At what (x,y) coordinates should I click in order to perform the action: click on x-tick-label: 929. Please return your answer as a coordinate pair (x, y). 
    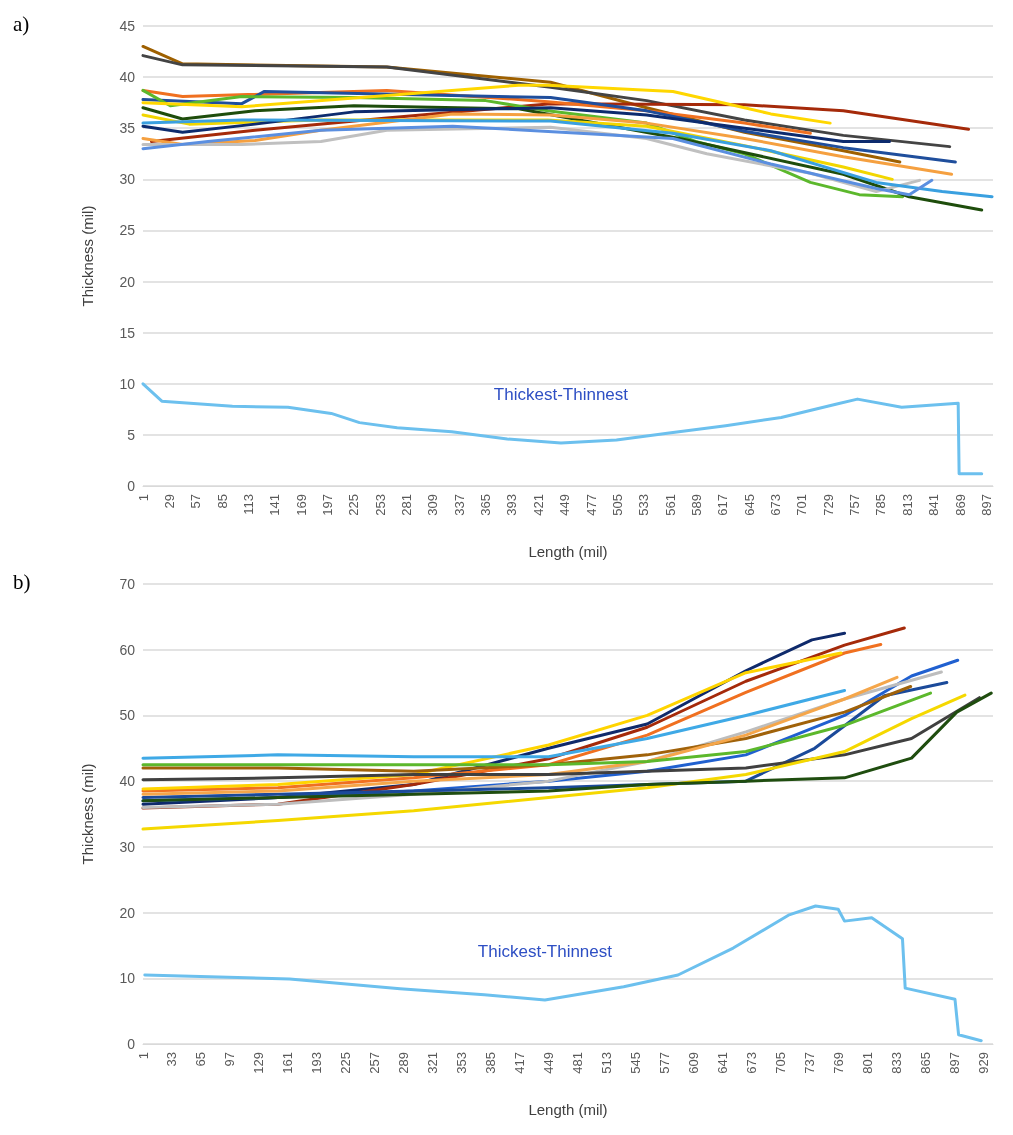
    Looking at the image, I should click on (983, 1063).